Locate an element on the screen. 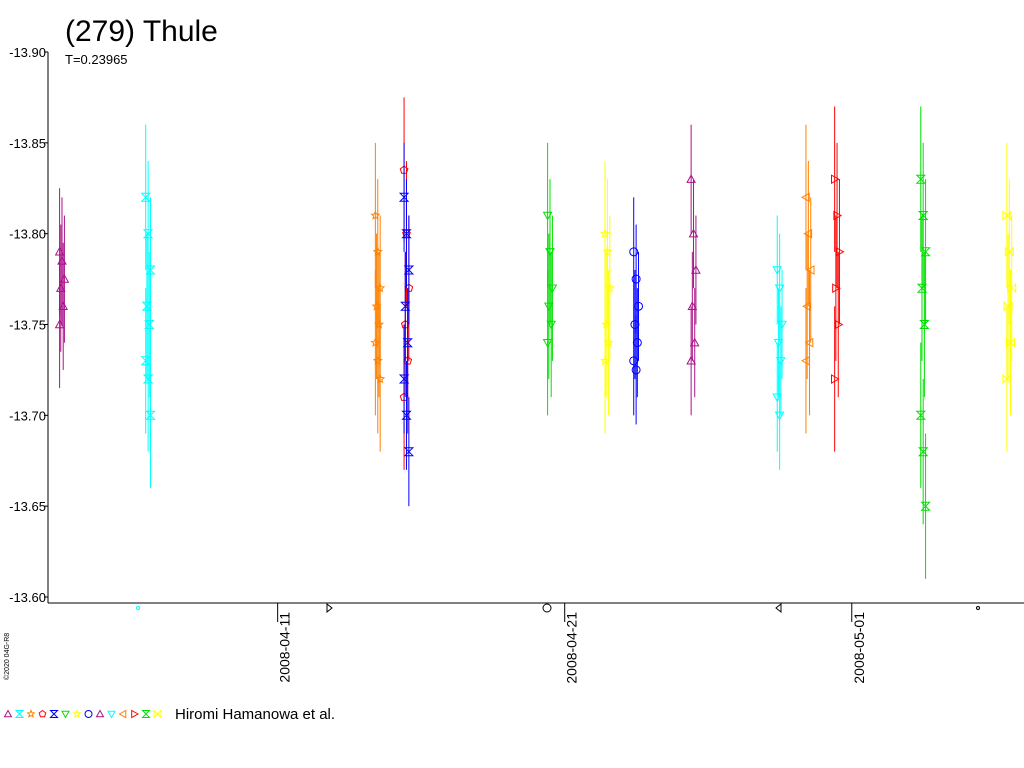 Image resolution: width=1024 pixels, height=768 pixels. y-tick-label: -13.70 is located at coordinates (27, 415).